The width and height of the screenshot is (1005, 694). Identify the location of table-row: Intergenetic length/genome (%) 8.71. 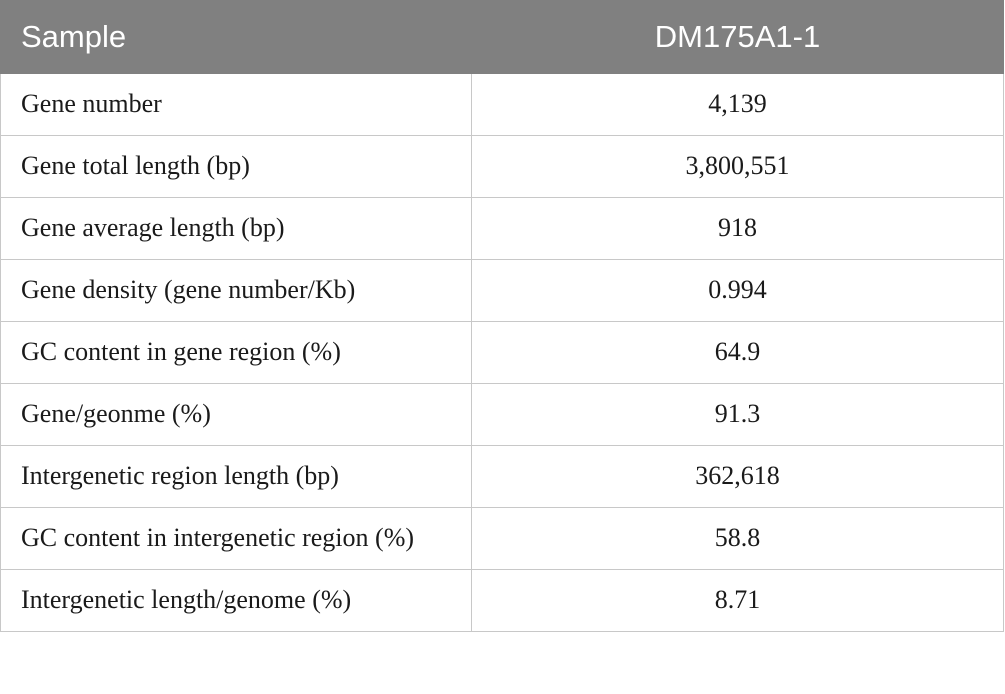
(502, 600).